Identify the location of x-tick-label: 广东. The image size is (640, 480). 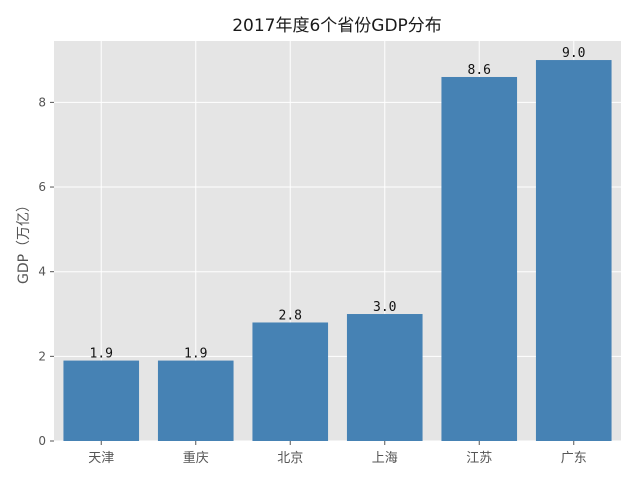
(574, 458).